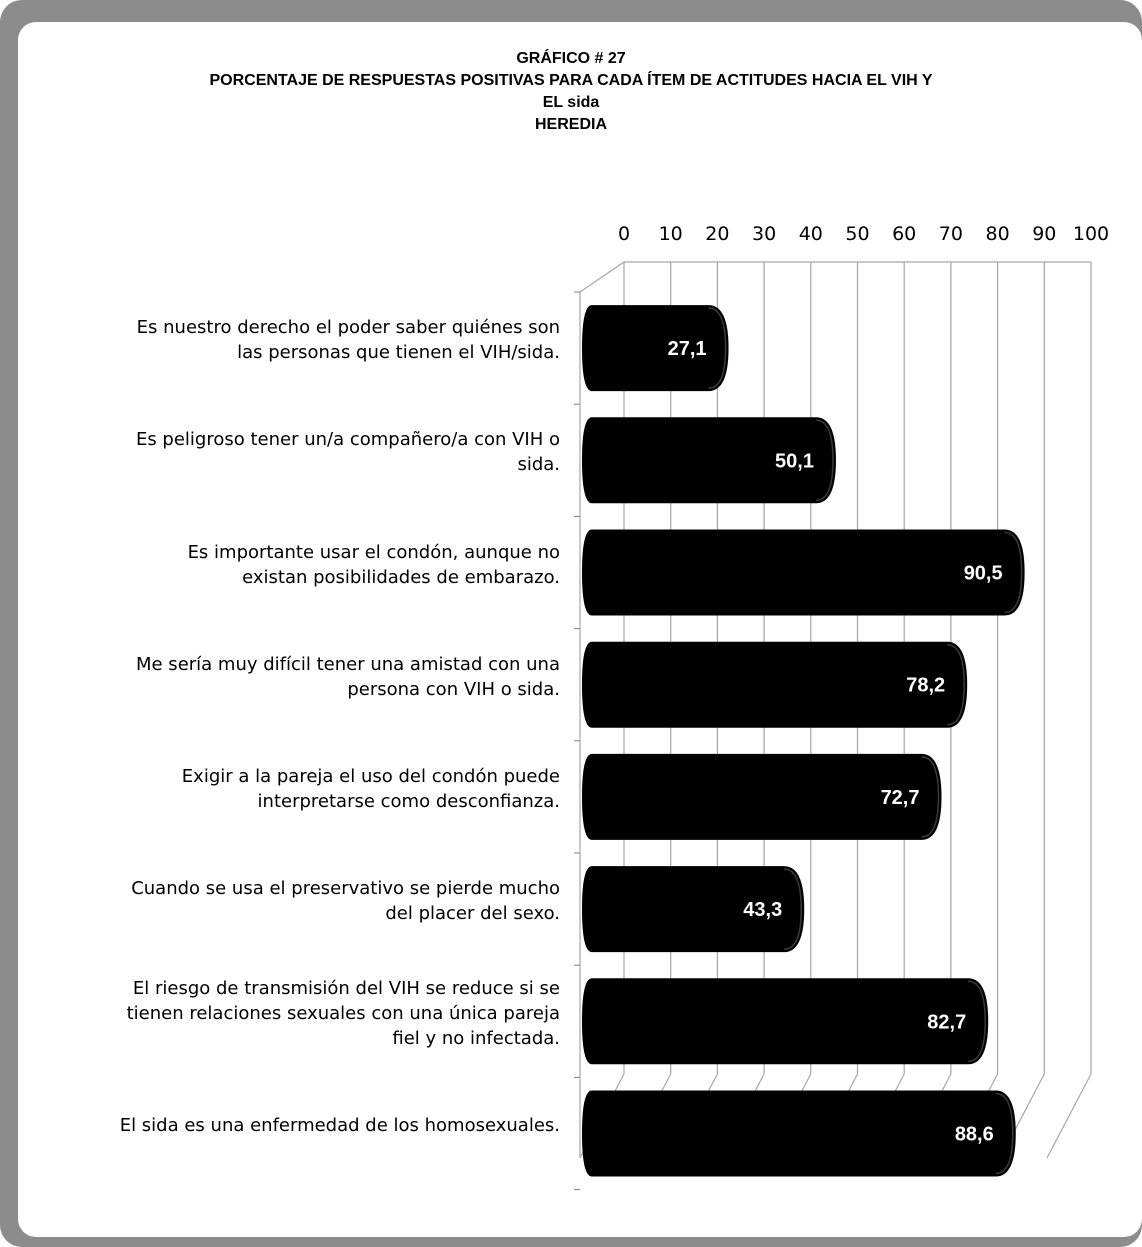 Image resolution: width=1142 pixels, height=1247 pixels. What do you see at coordinates (900, 798) in the screenshot?
I see `data-label: 72,7` at bounding box center [900, 798].